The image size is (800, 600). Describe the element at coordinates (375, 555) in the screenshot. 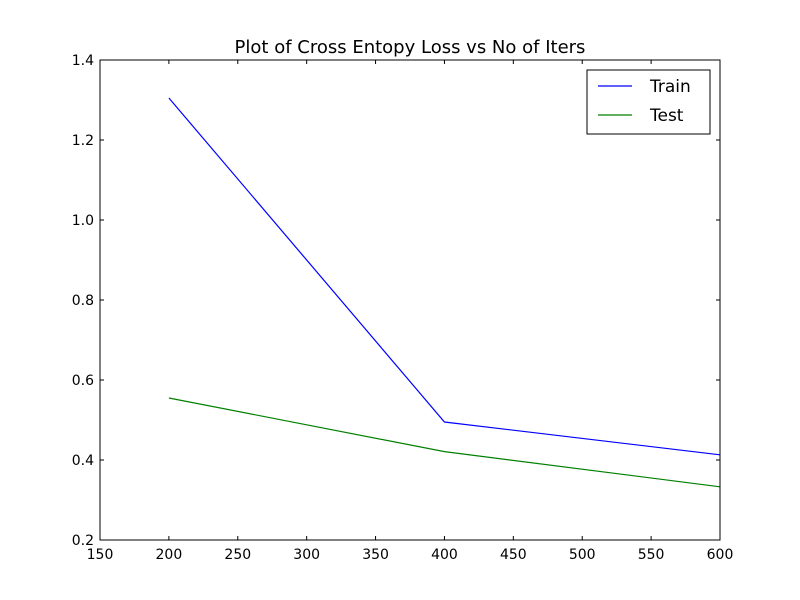

I see `x-tick-label: 350` at that location.